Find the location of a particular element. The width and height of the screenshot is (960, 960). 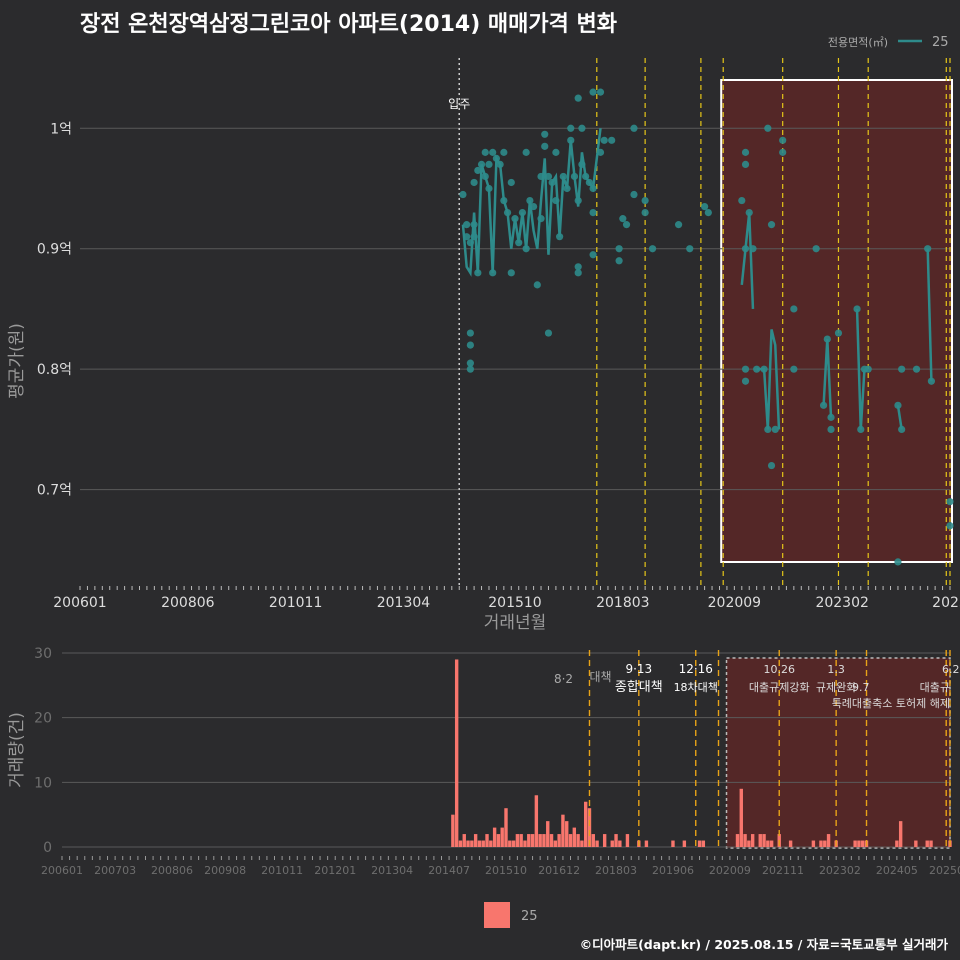

policy-date-label: 1.3 is located at coordinates (836, 669).